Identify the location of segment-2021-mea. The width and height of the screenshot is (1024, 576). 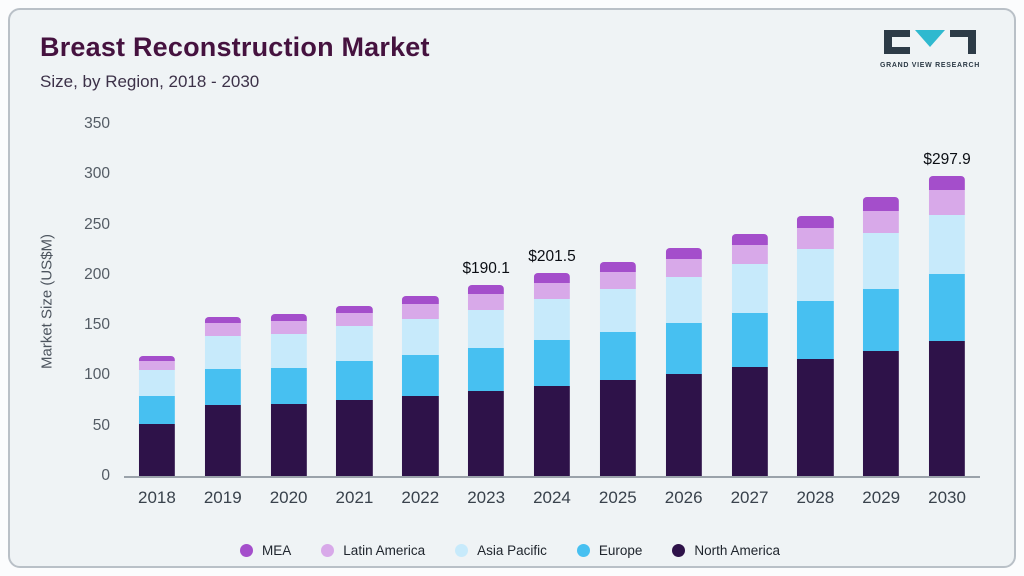
(354, 310).